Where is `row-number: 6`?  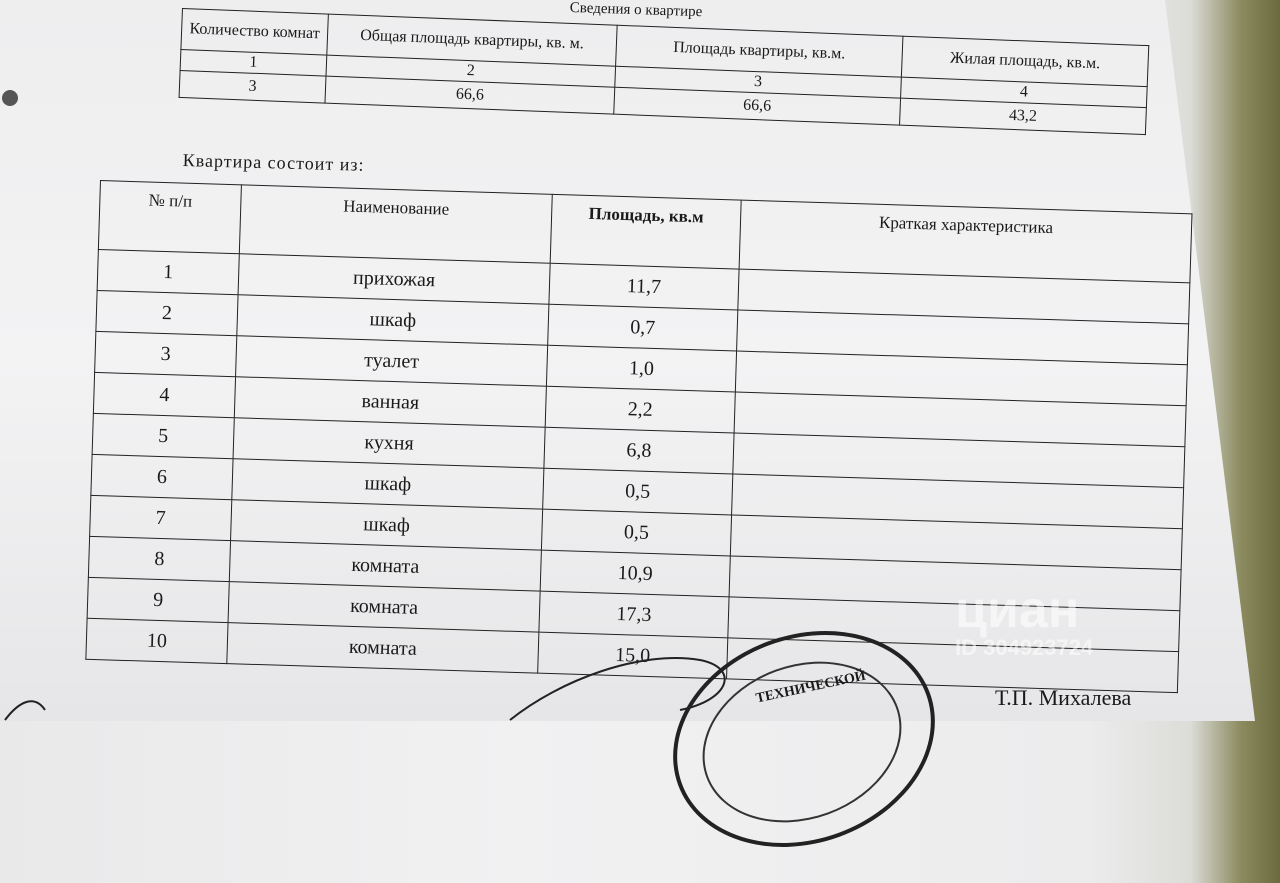
row-number: 6 is located at coordinates (162, 477).